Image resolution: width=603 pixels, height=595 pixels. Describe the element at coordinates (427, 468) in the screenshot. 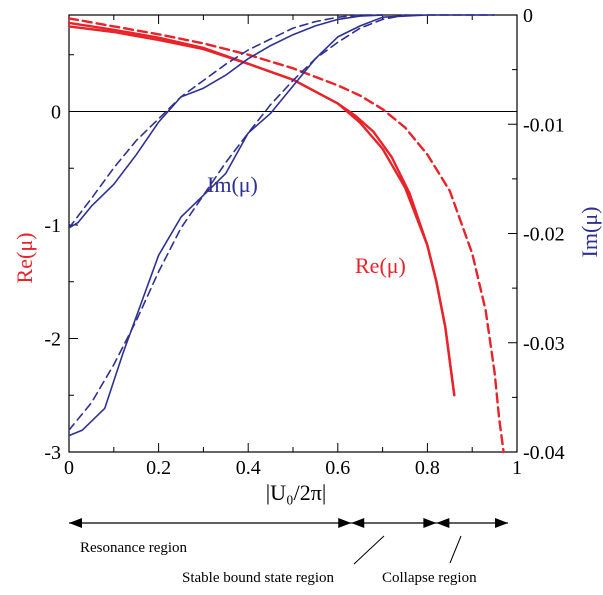

I see `x-tick-label: 0.8` at that location.